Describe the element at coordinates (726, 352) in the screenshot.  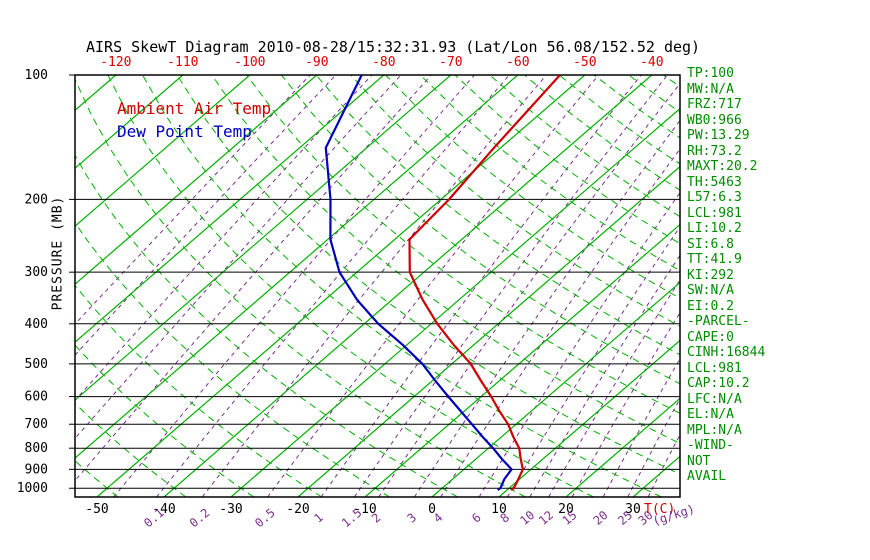
I see `stat-line: CINH:16844` at that location.